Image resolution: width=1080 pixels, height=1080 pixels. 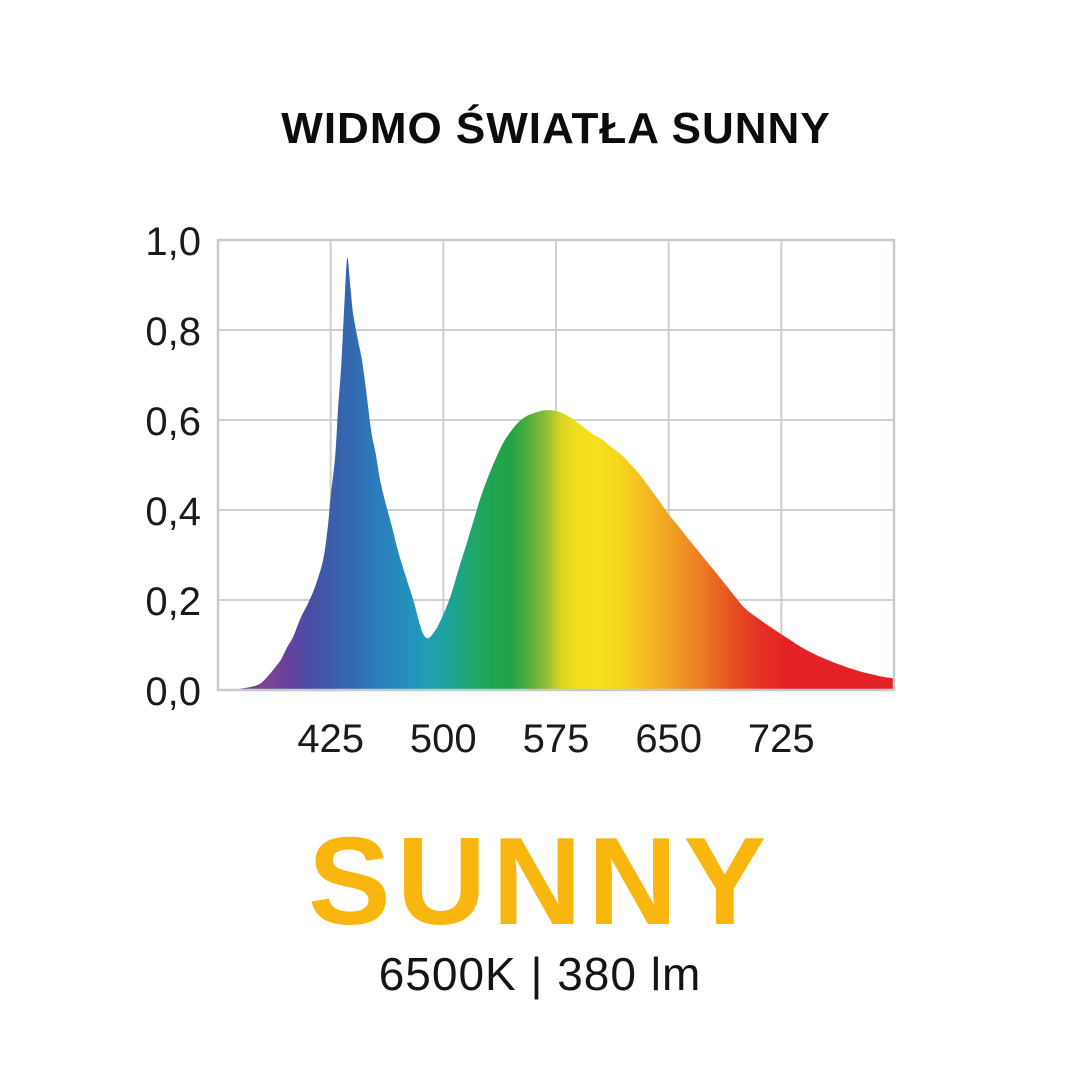 I want to click on product-specs: 6500K | 380 lm, so click(x=540, y=974).